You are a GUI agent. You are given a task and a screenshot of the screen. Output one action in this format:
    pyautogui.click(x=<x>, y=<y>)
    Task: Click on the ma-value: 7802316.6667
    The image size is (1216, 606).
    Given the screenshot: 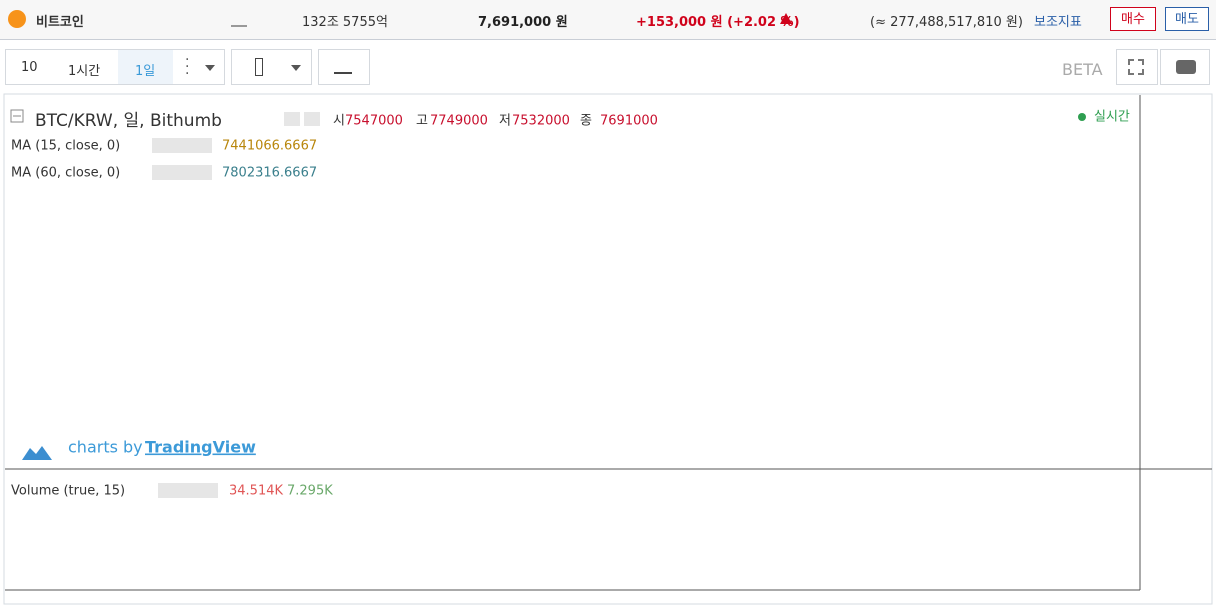 What is the action you would take?
    pyautogui.click(x=269, y=173)
    